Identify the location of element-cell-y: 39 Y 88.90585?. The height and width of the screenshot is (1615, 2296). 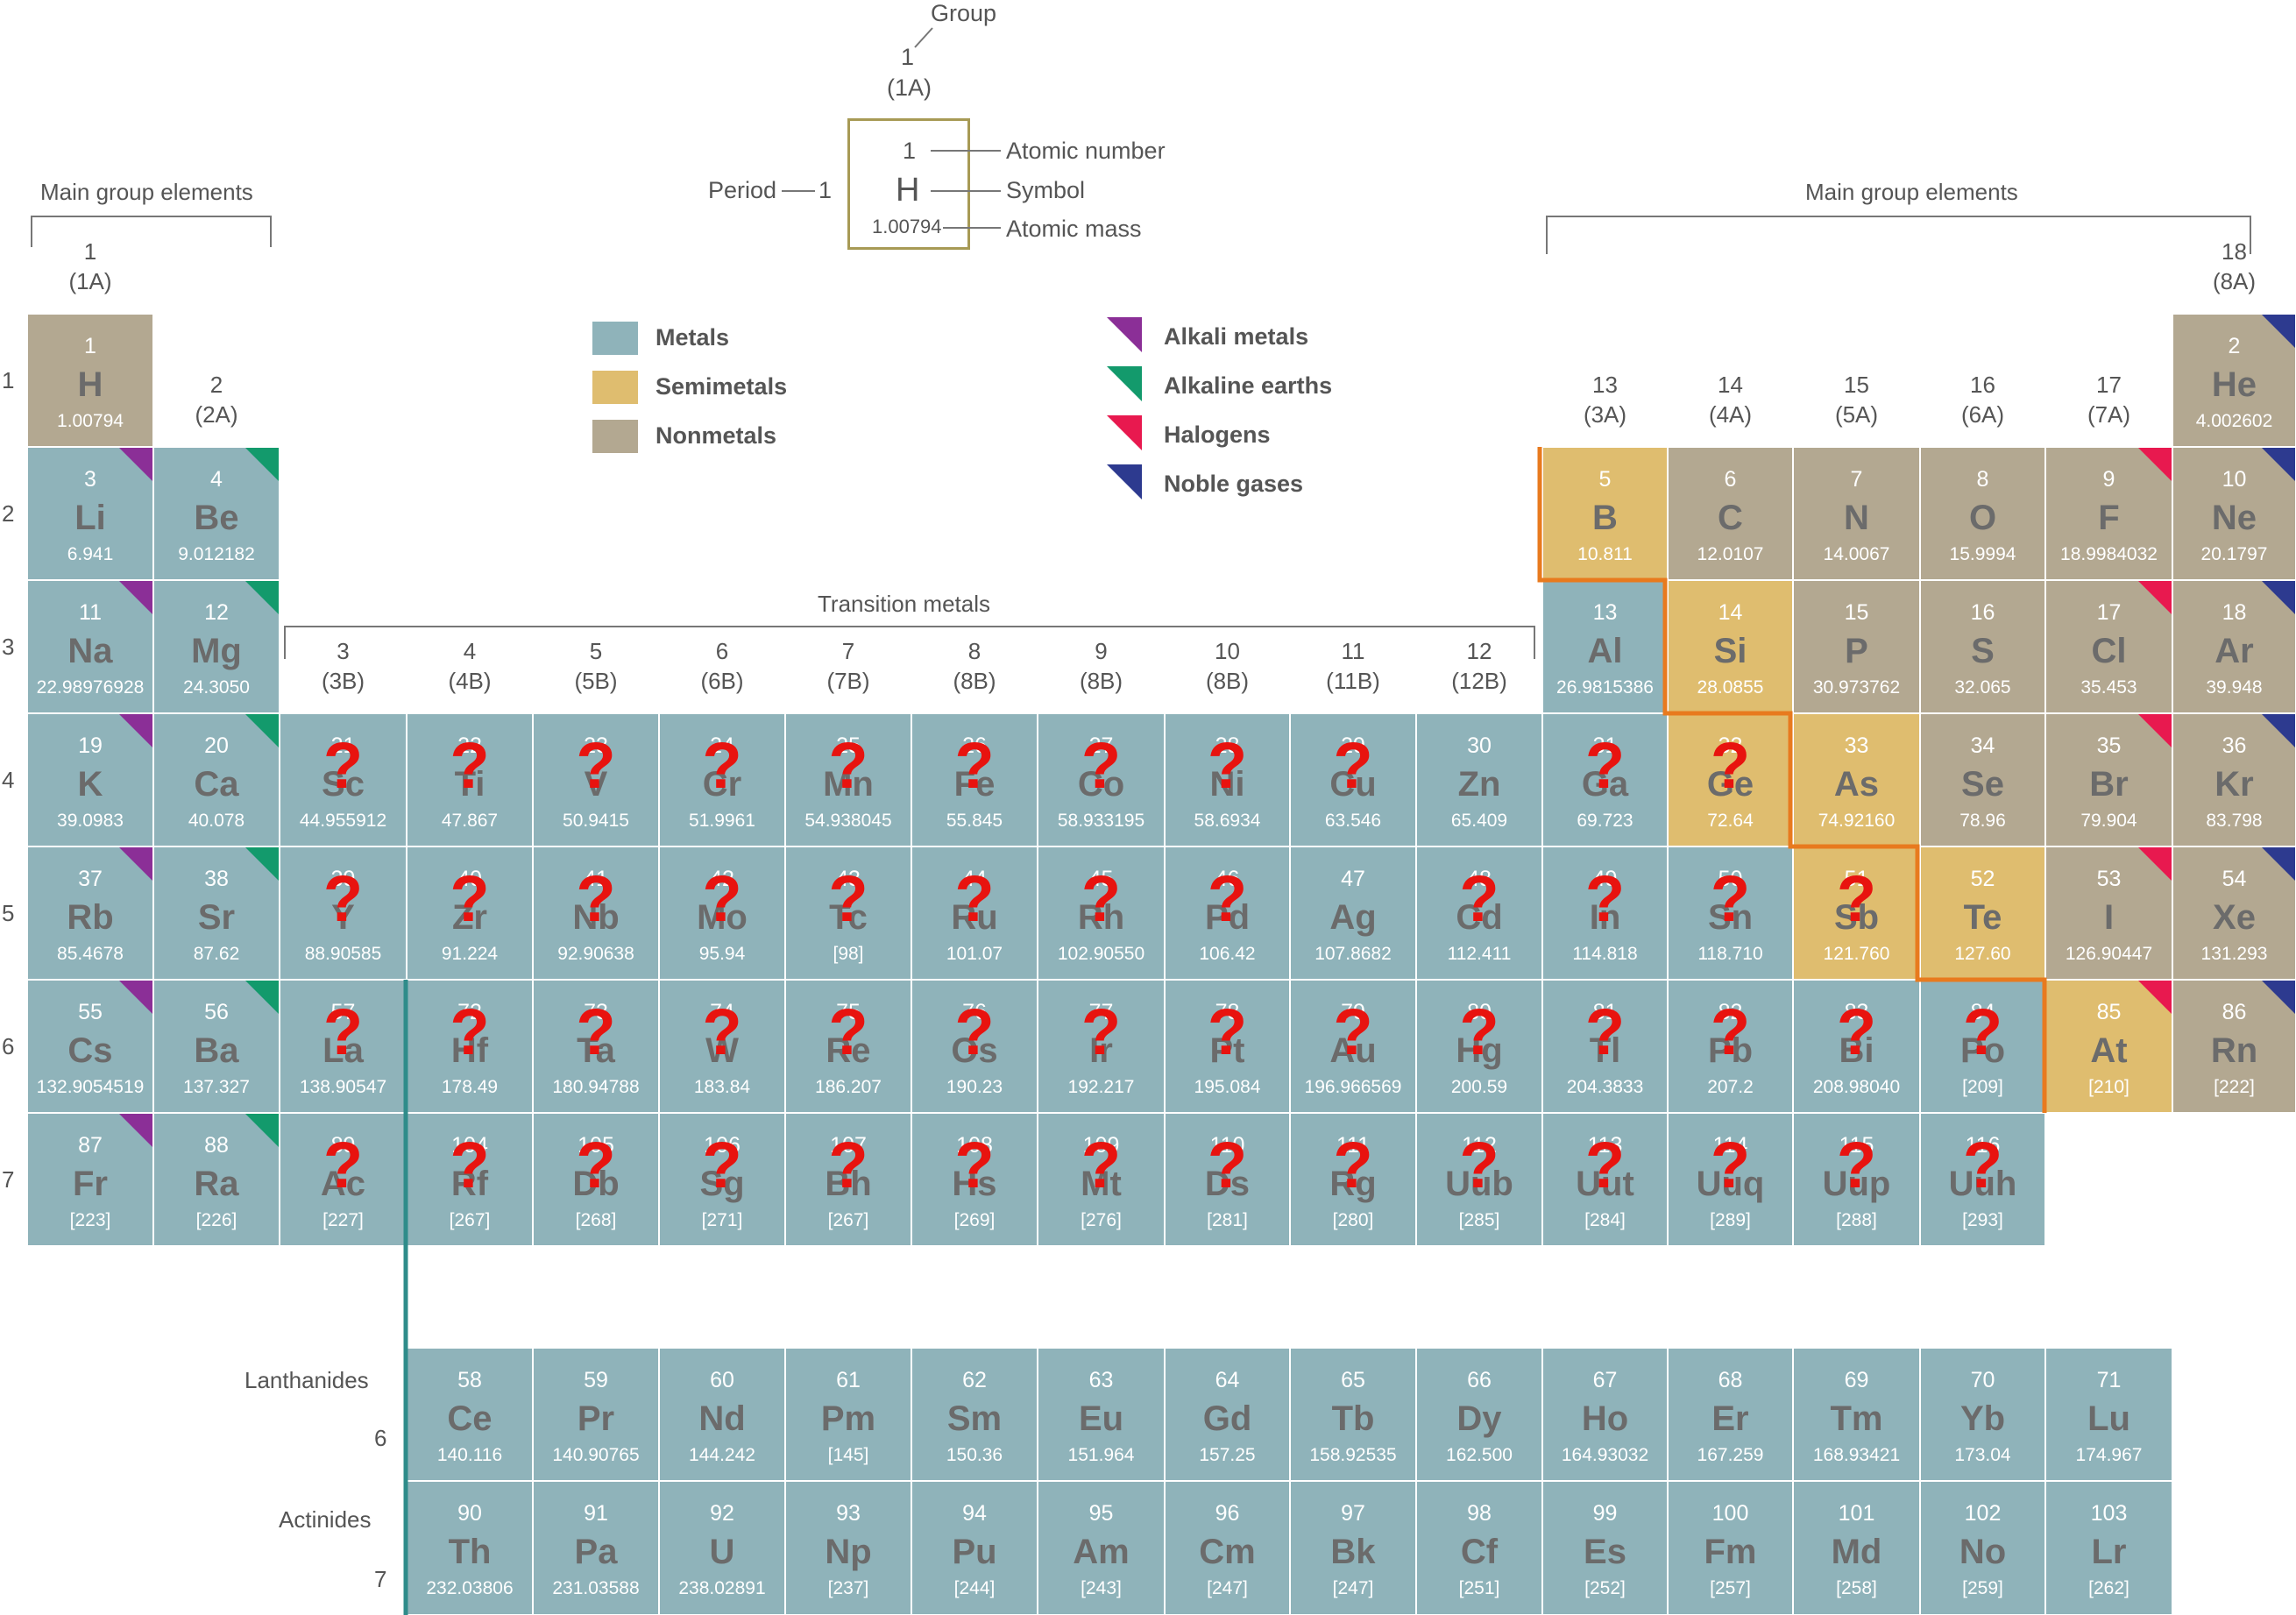
(343, 913).